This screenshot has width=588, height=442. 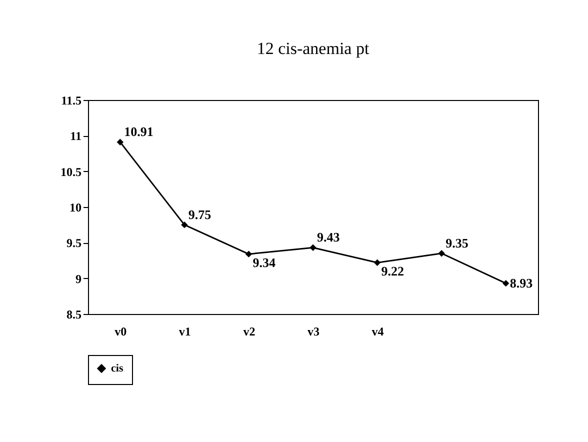 What do you see at coordinates (313, 48) in the screenshot?
I see `chart-title: 12 cis-anemia pt` at bounding box center [313, 48].